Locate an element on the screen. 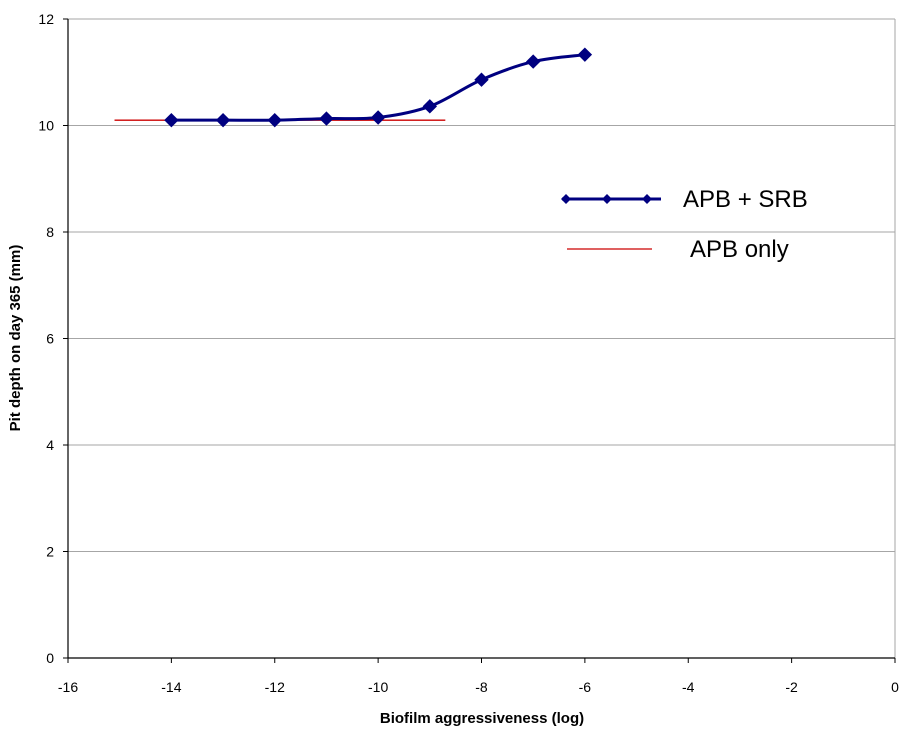  x-tick-label: -16 is located at coordinates (68, 687).